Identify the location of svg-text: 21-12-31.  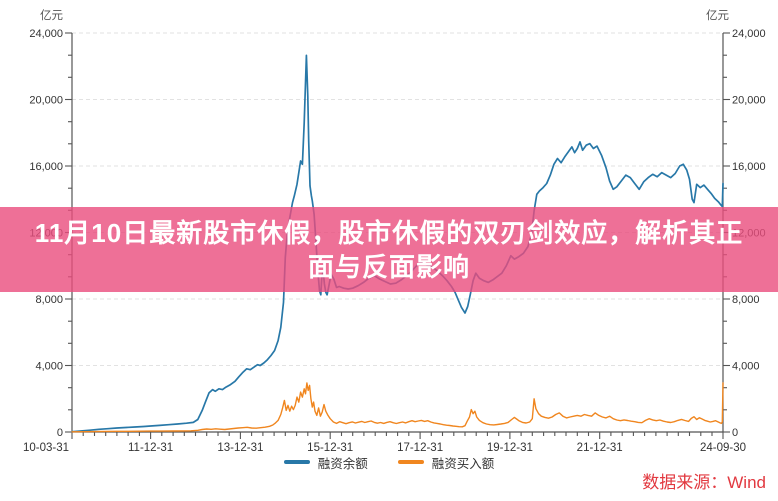
(600, 448).